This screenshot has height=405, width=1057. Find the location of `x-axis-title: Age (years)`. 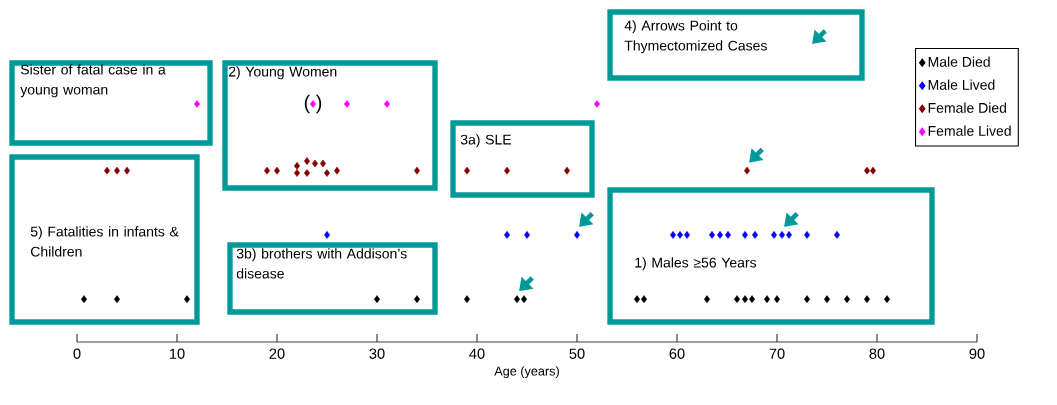

x-axis-title: Age (years) is located at coordinates (526, 372).